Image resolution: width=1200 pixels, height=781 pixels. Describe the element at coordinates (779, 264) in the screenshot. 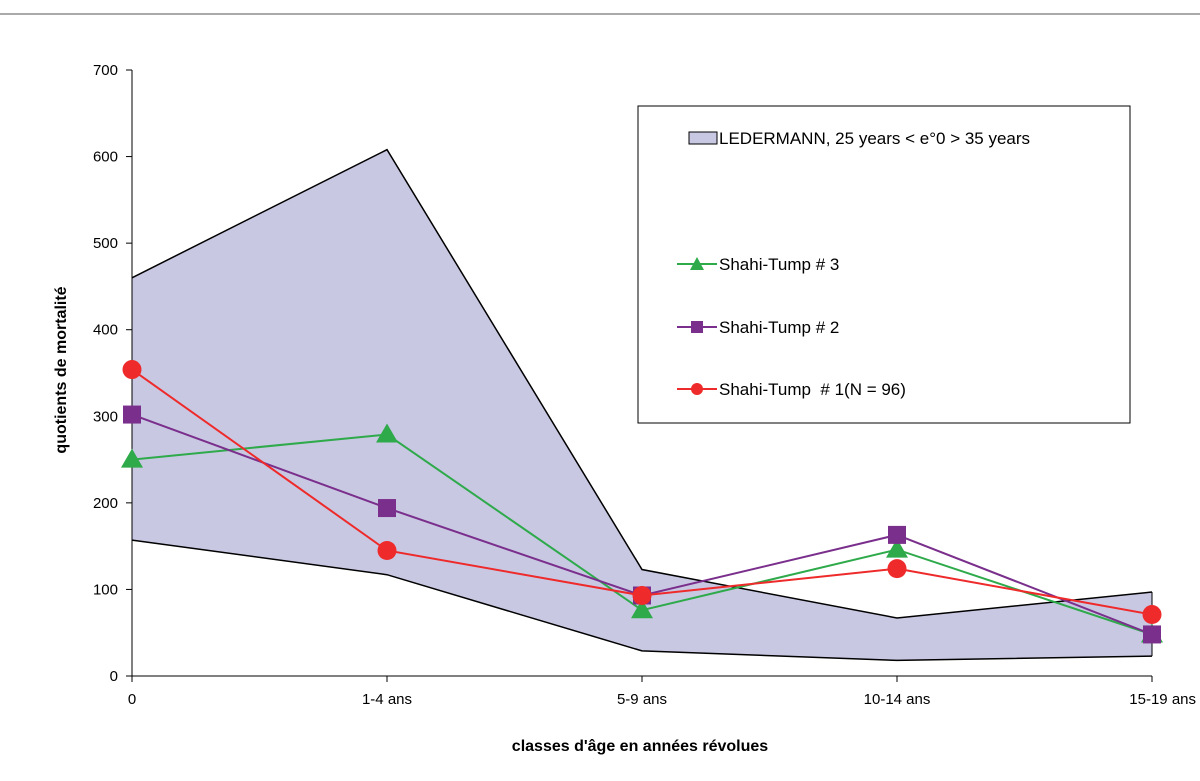

I see `legend-label-series-3: Shahi-Tump # 3` at that location.